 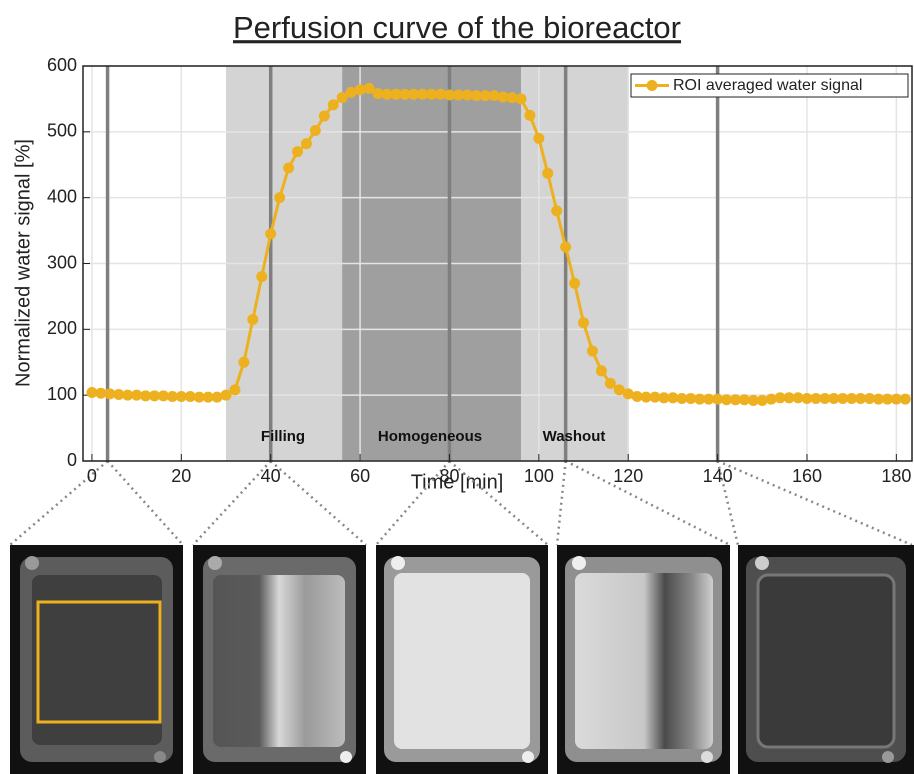 What do you see at coordinates (62, 65) in the screenshot?
I see `y-tick-label: 600` at bounding box center [62, 65].